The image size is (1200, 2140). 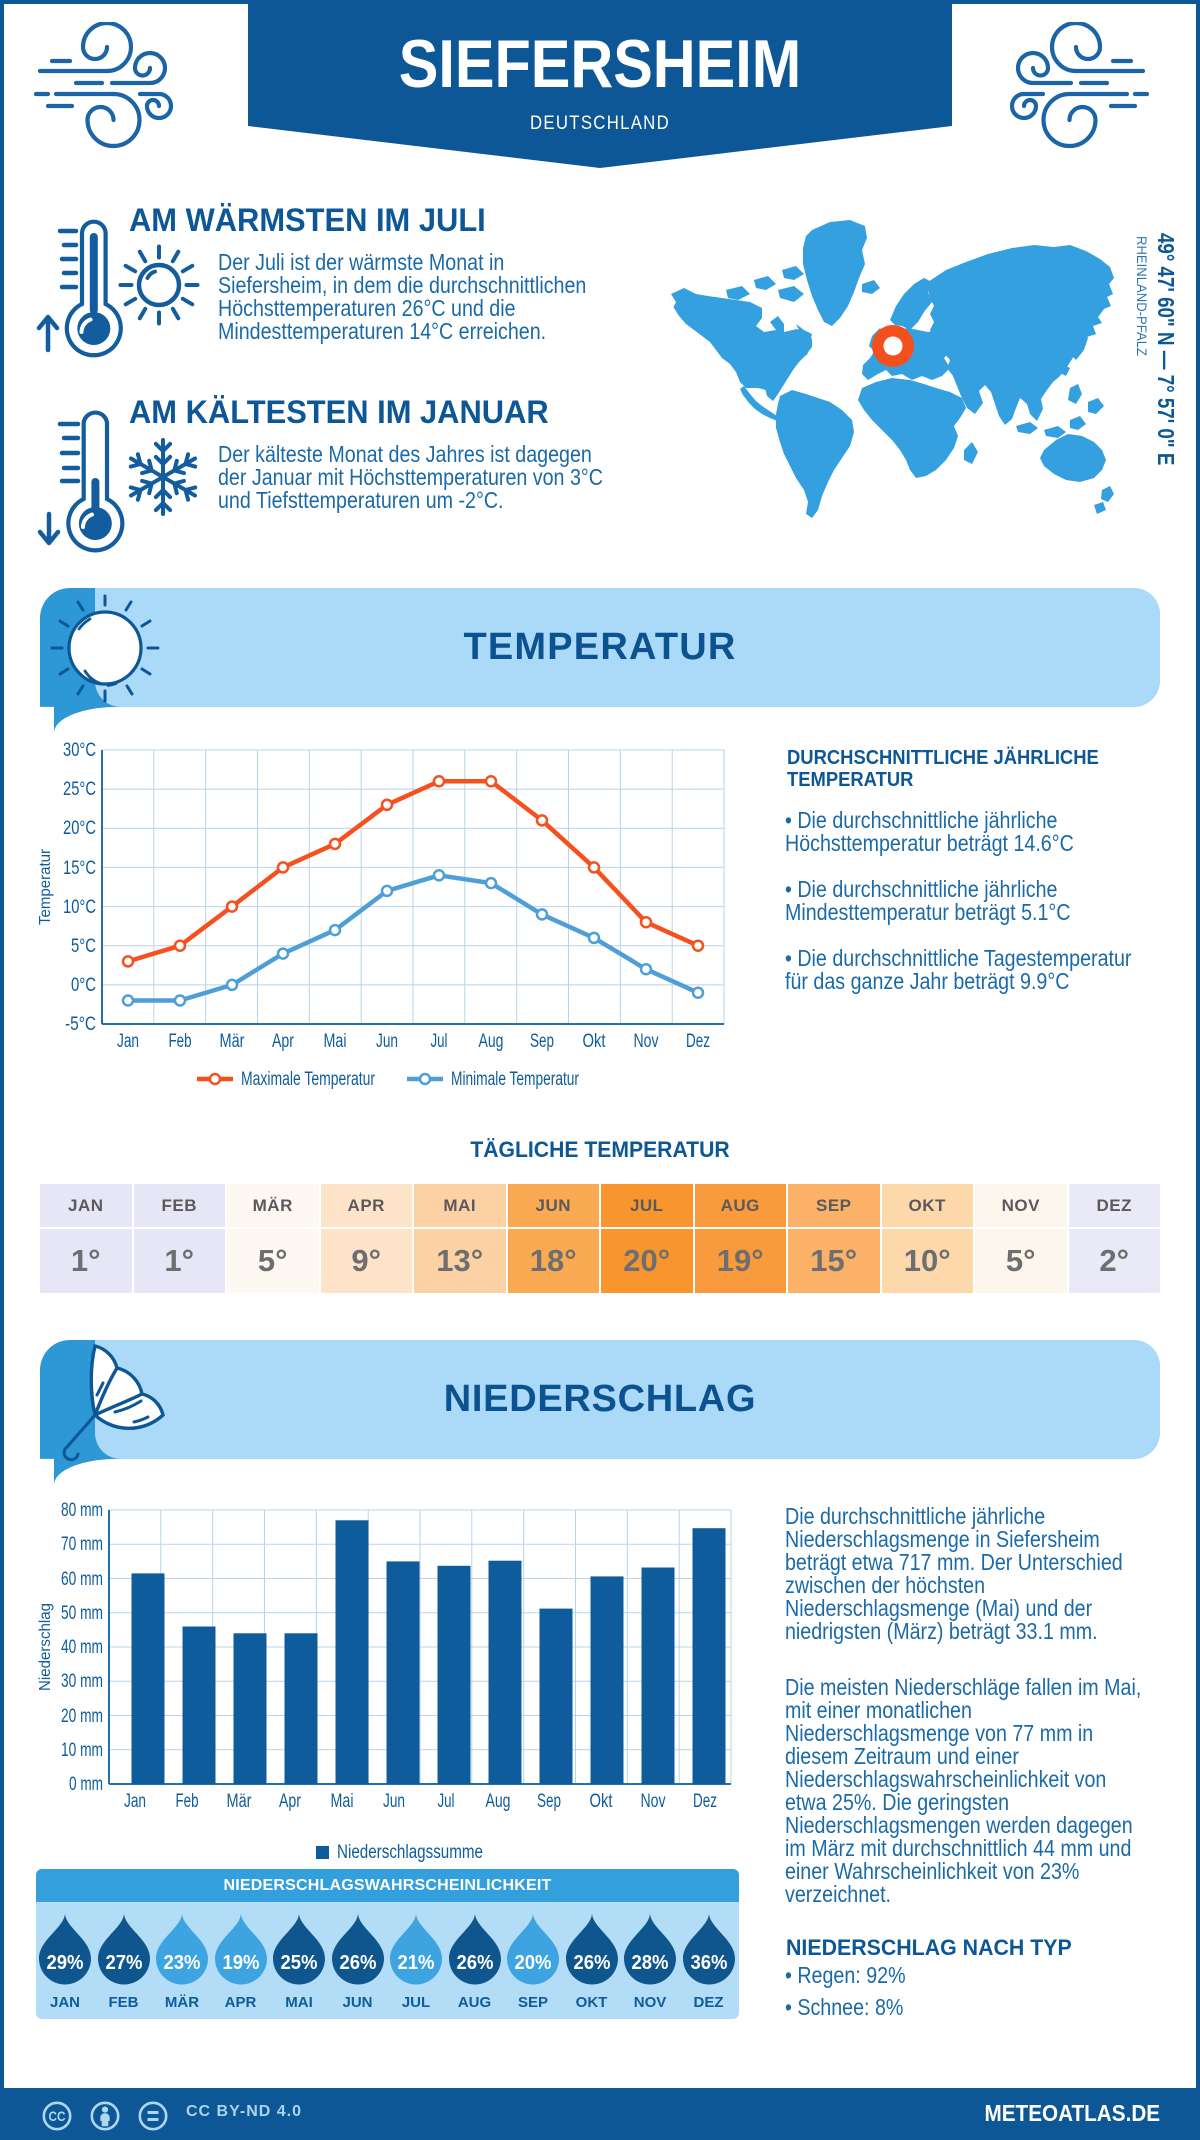 What do you see at coordinates (82, 1716) in the screenshot?
I see `svg-text: 20 mm` at bounding box center [82, 1716].